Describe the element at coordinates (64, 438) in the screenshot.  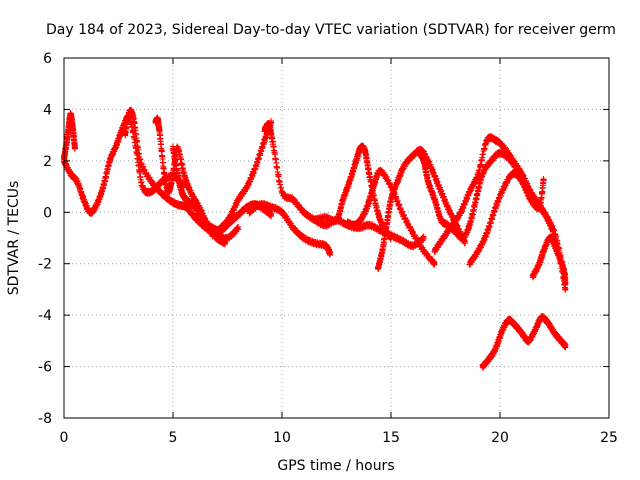
I see `x-tick-label: 0` at that location.